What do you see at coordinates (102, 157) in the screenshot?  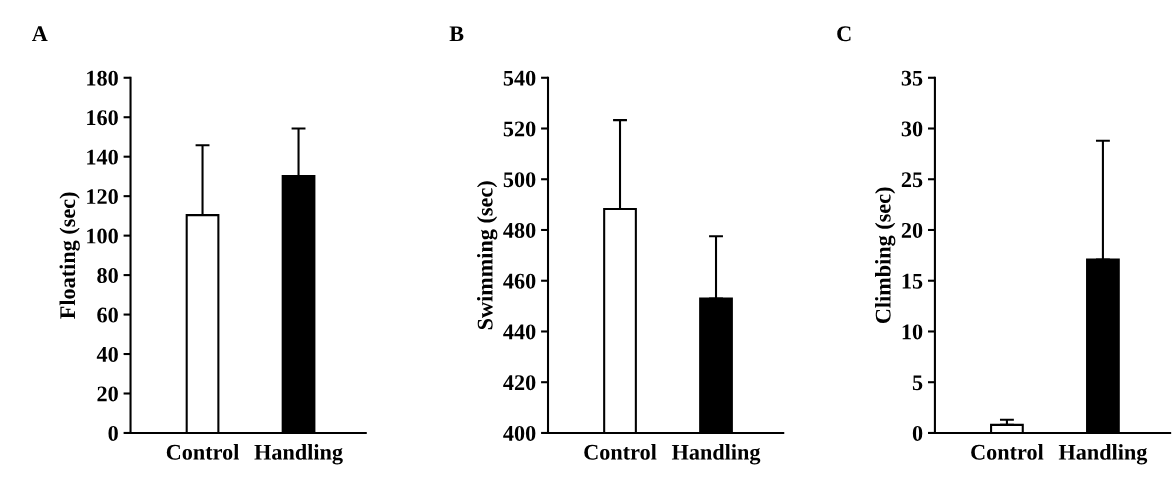 I see `y-tick-label: 140` at bounding box center [102, 157].